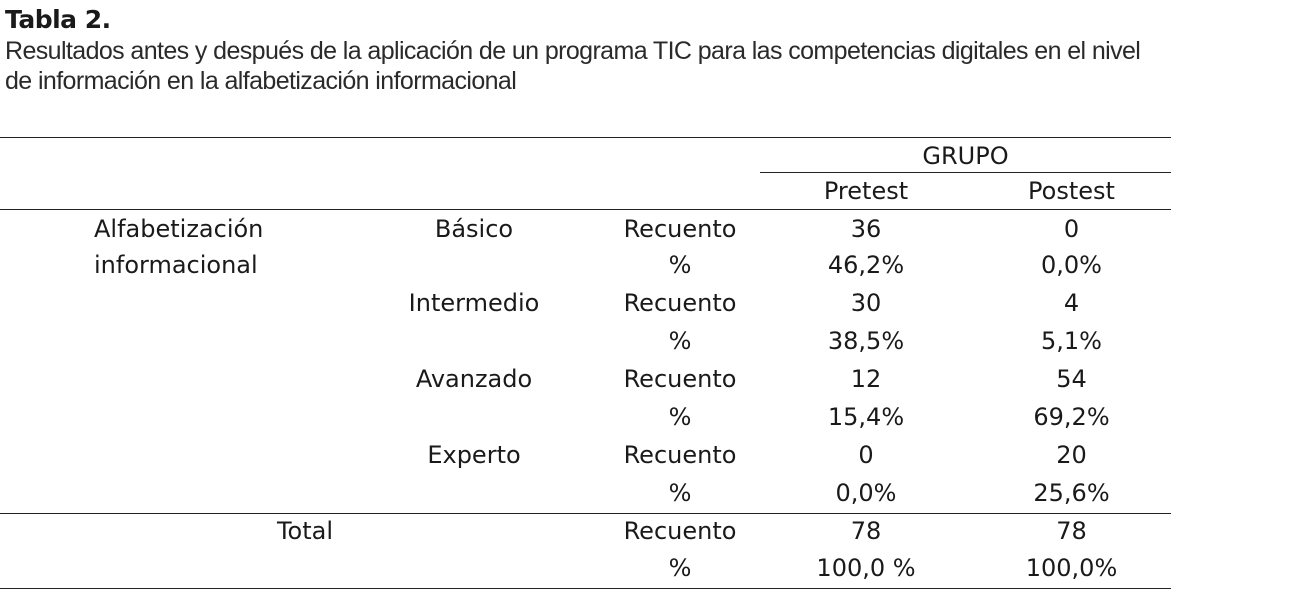 The image size is (1298, 590). I want to click on pretest-percent: 38,5%, so click(866, 341).